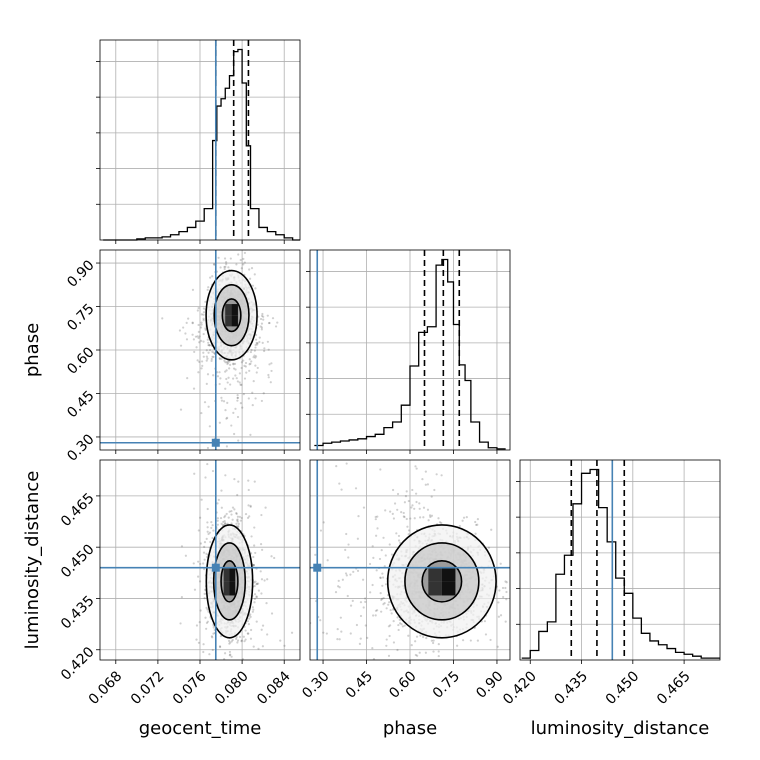 This screenshot has height=760, width=760. What do you see at coordinates (78, 562) in the screenshot?
I see `y-tick-label: 0.450` at bounding box center [78, 562].